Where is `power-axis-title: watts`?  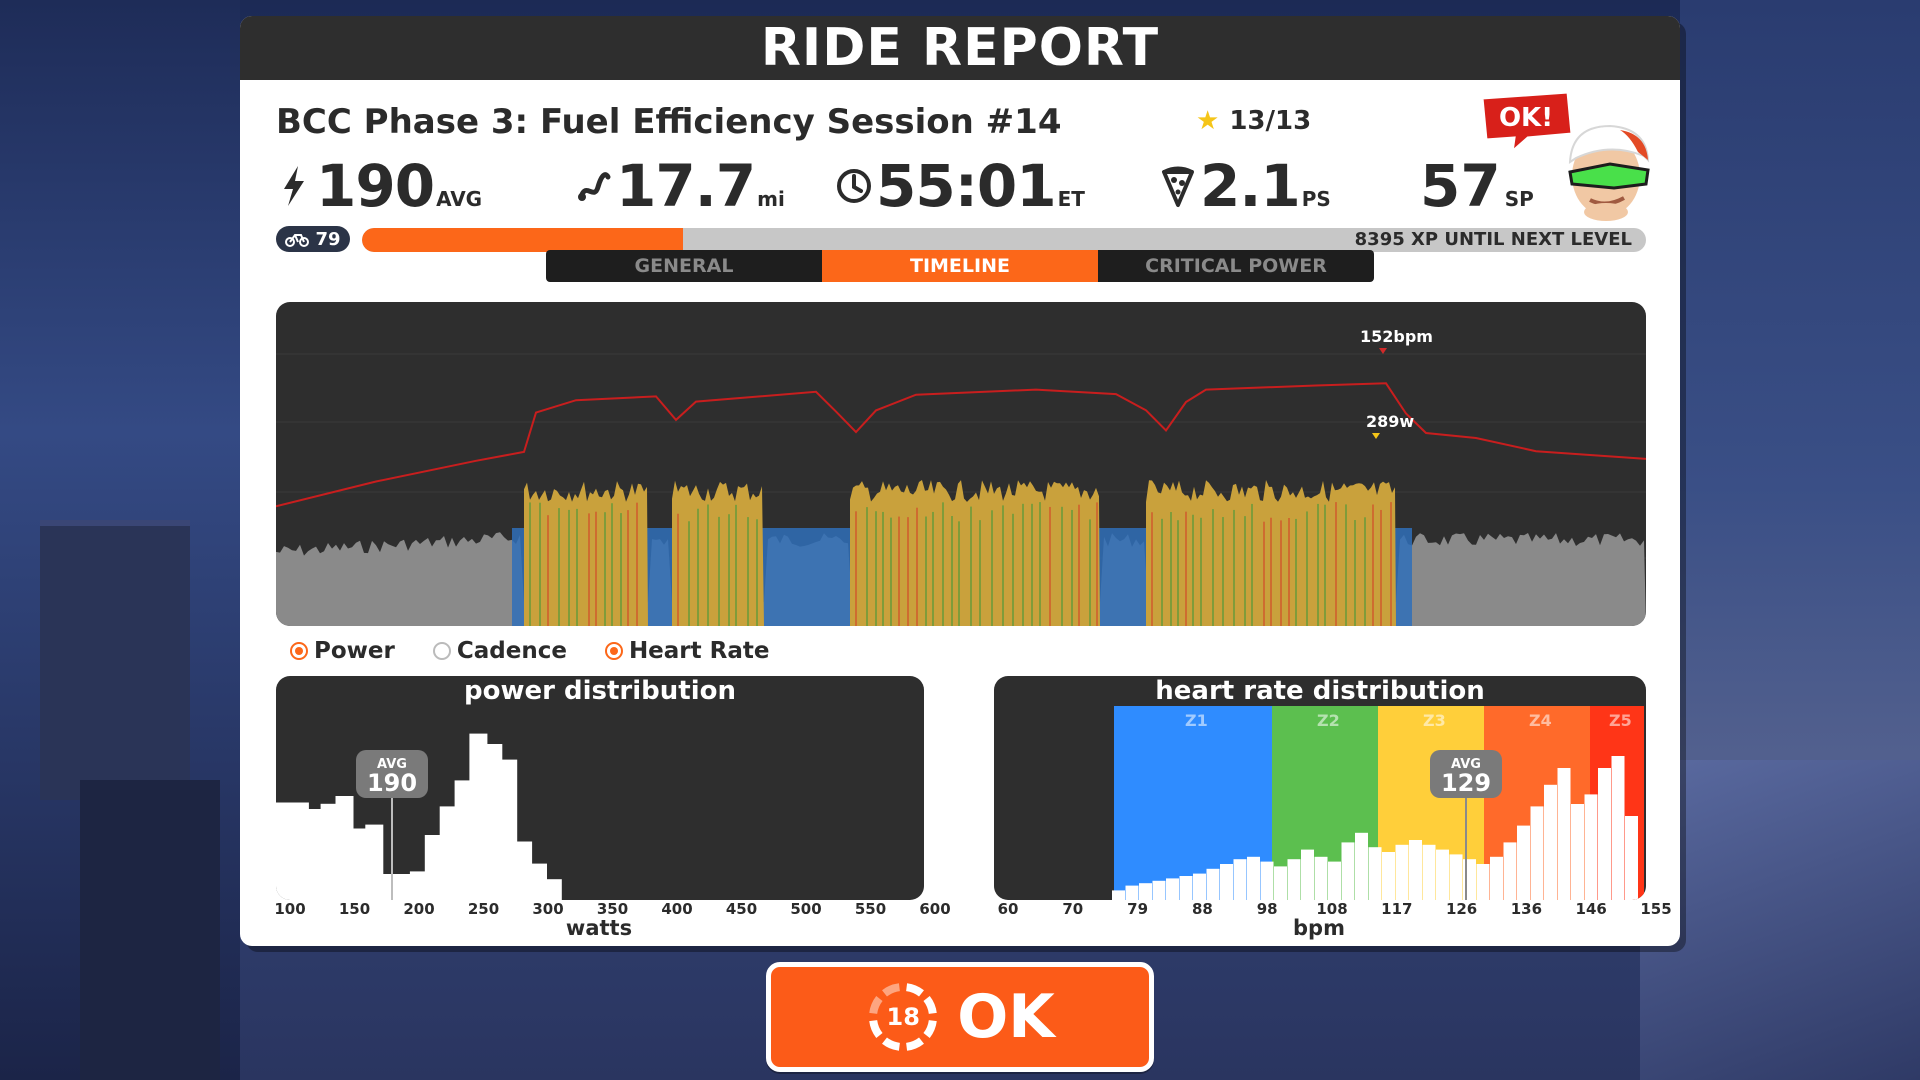 power-axis-title: watts is located at coordinates (599, 928).